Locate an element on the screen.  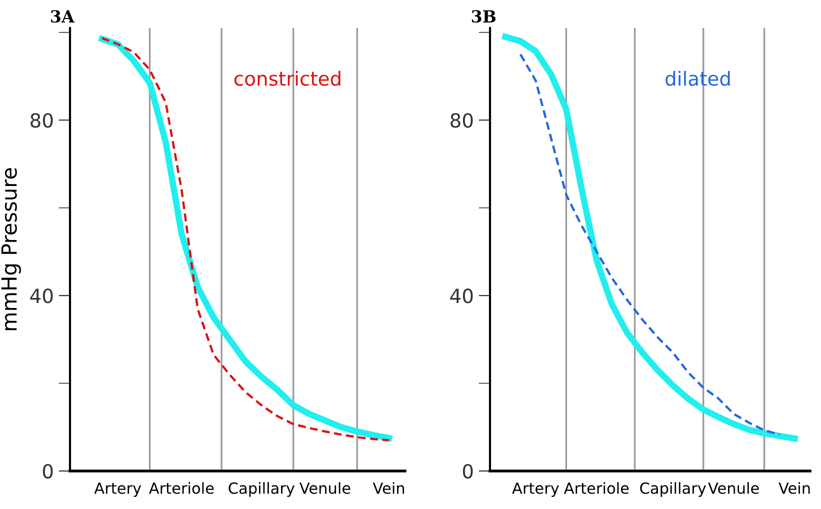
text: constricted is located at coordinates (287, 78).